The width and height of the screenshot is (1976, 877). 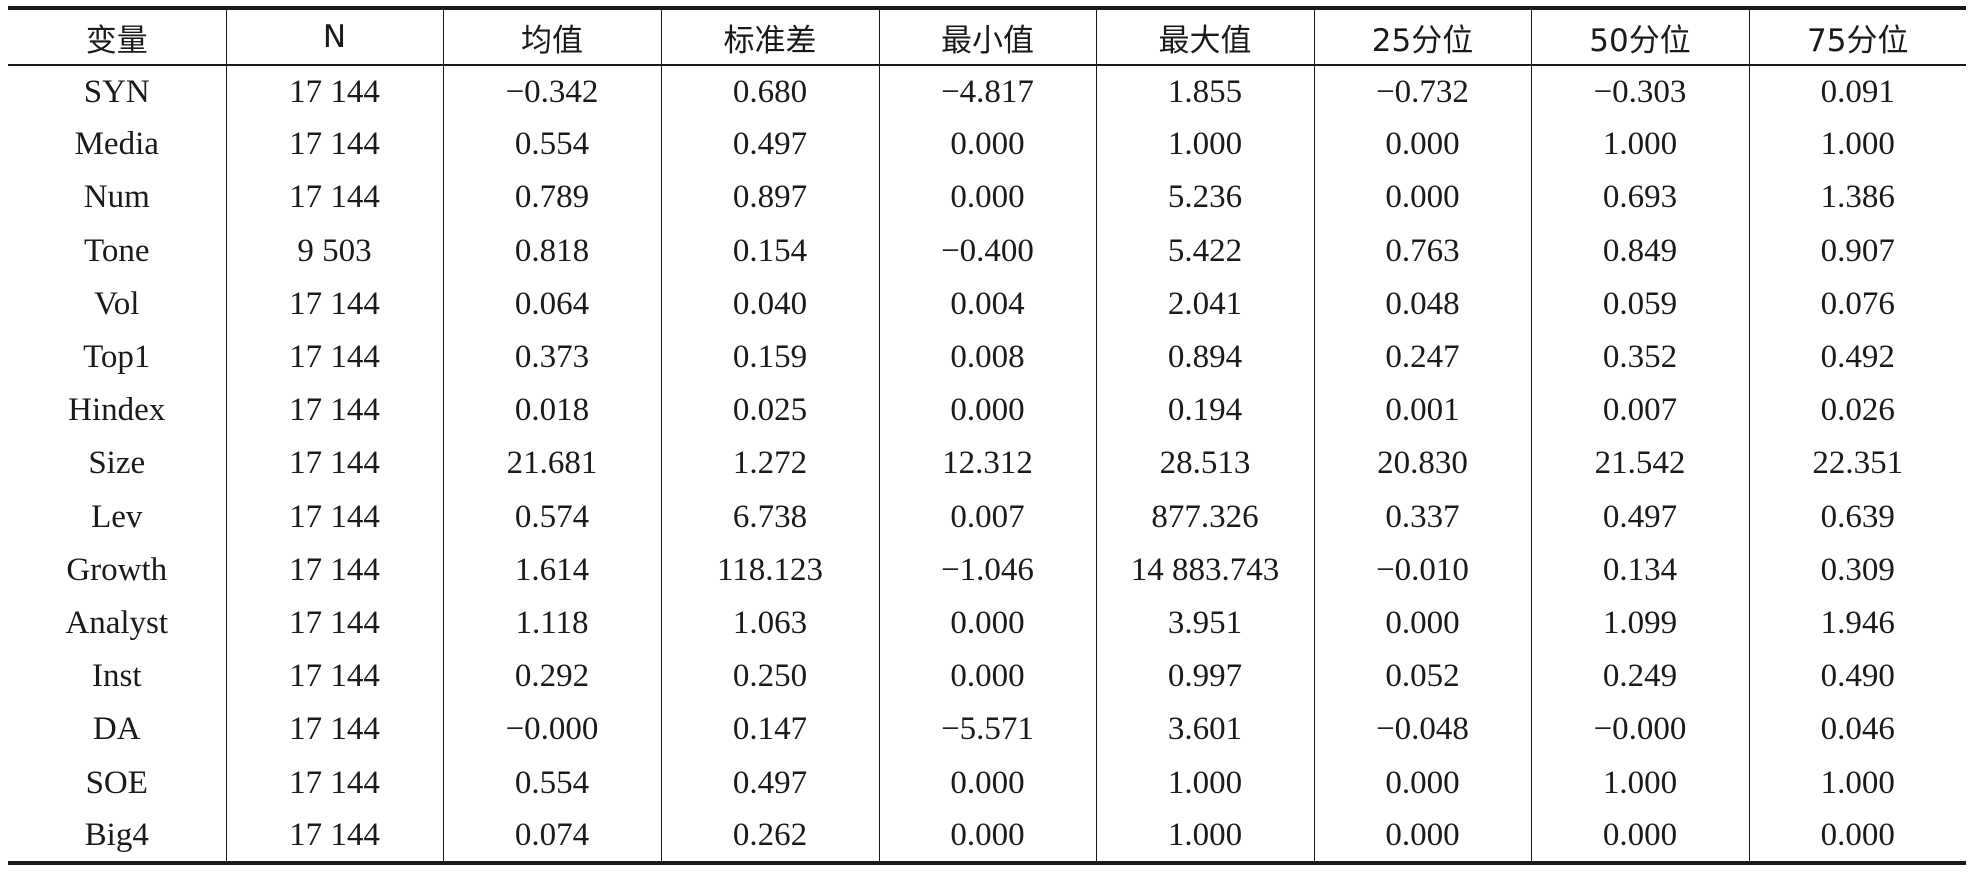 I want to click on cell-variable: Tone, so click(x=116, y=250).